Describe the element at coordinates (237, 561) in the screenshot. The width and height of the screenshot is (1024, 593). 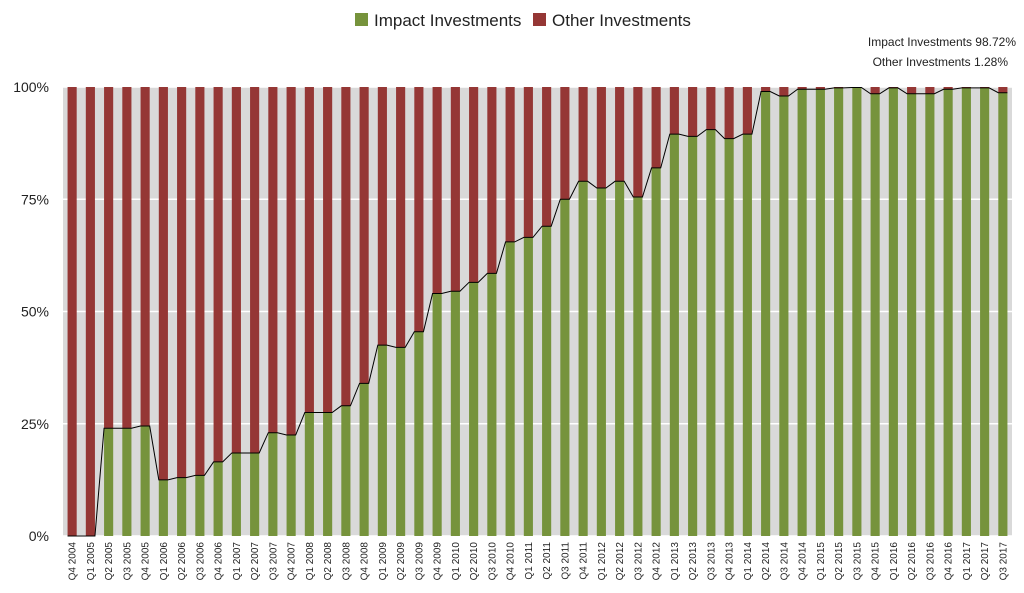
I see `x-tick-label: Q1 2007` at that location.